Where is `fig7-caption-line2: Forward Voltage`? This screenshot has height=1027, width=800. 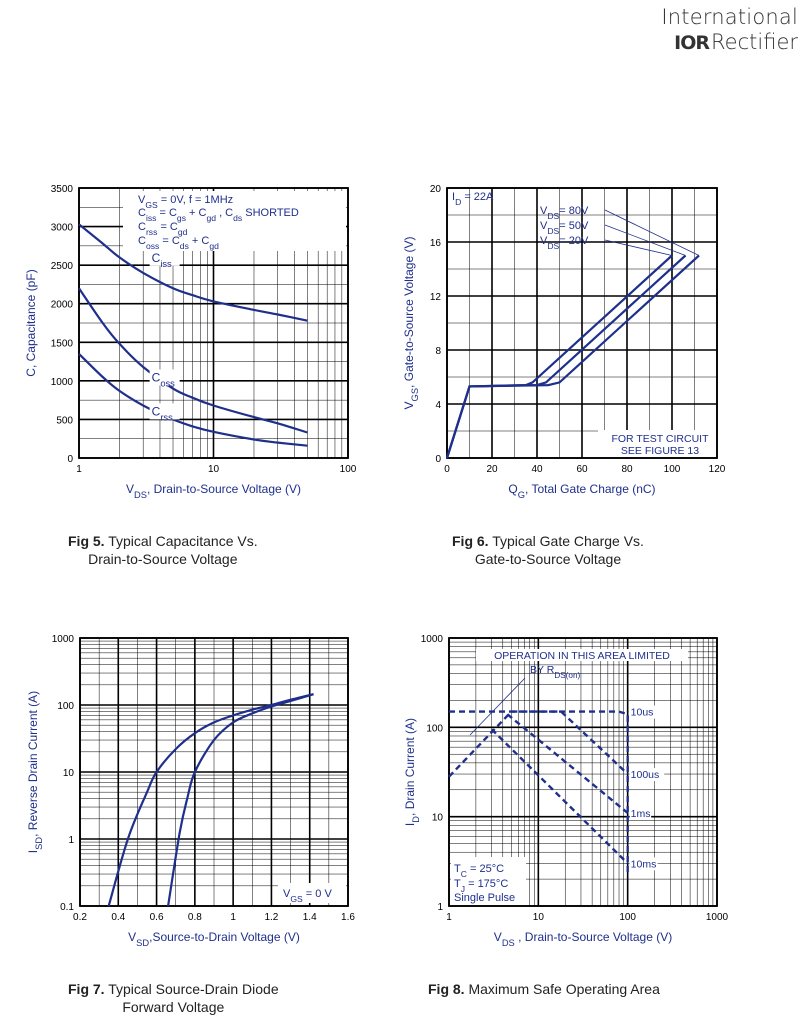
fig7-caption-line2: Forward Voltage is located at coordinates (173, 1007).